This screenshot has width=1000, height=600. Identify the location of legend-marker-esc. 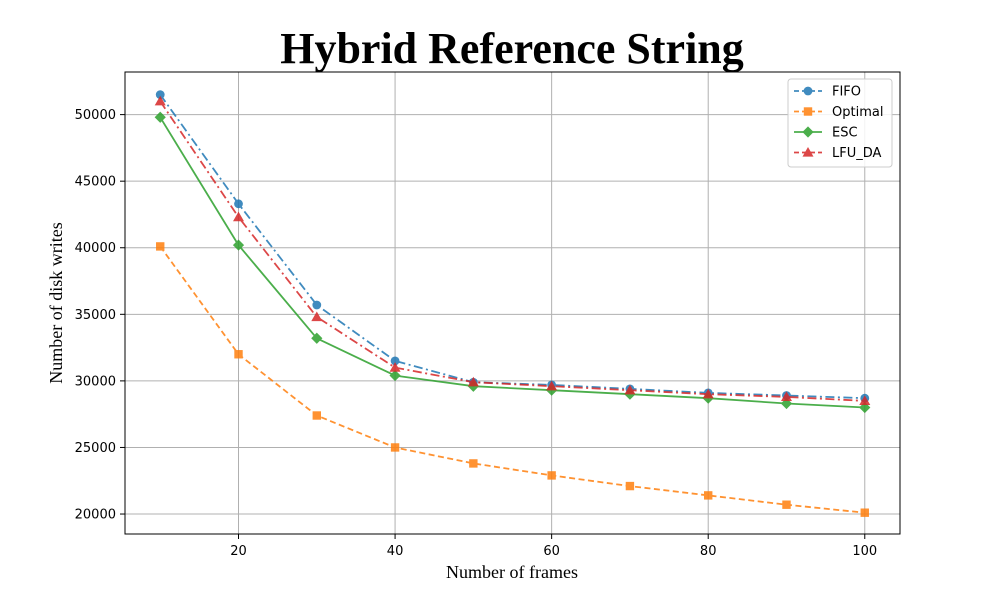
(808, 132).